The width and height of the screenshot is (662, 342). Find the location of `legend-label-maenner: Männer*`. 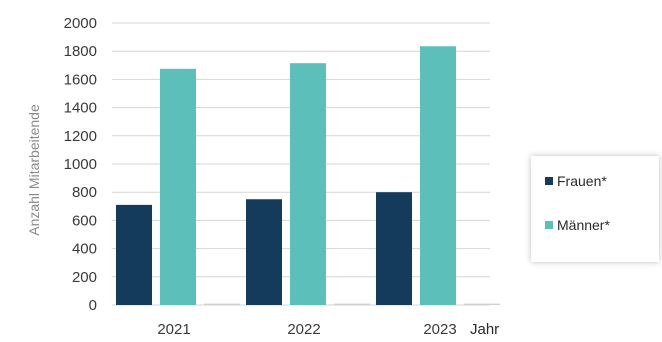

legend-label-maenner: Männer* is located at coordinates (583, 225).